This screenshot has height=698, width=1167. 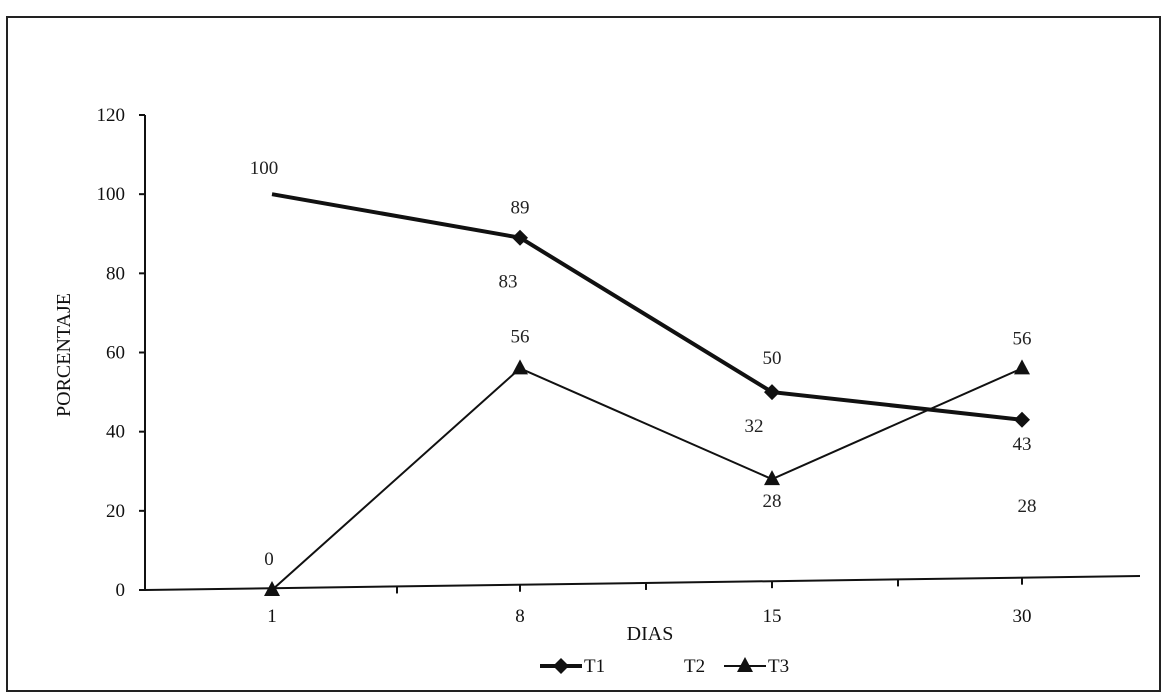 What do you see at coordinates (650, 634) in the screenshot?
I see `x-axis-title: DIAS` at bounding box center [650, 634].